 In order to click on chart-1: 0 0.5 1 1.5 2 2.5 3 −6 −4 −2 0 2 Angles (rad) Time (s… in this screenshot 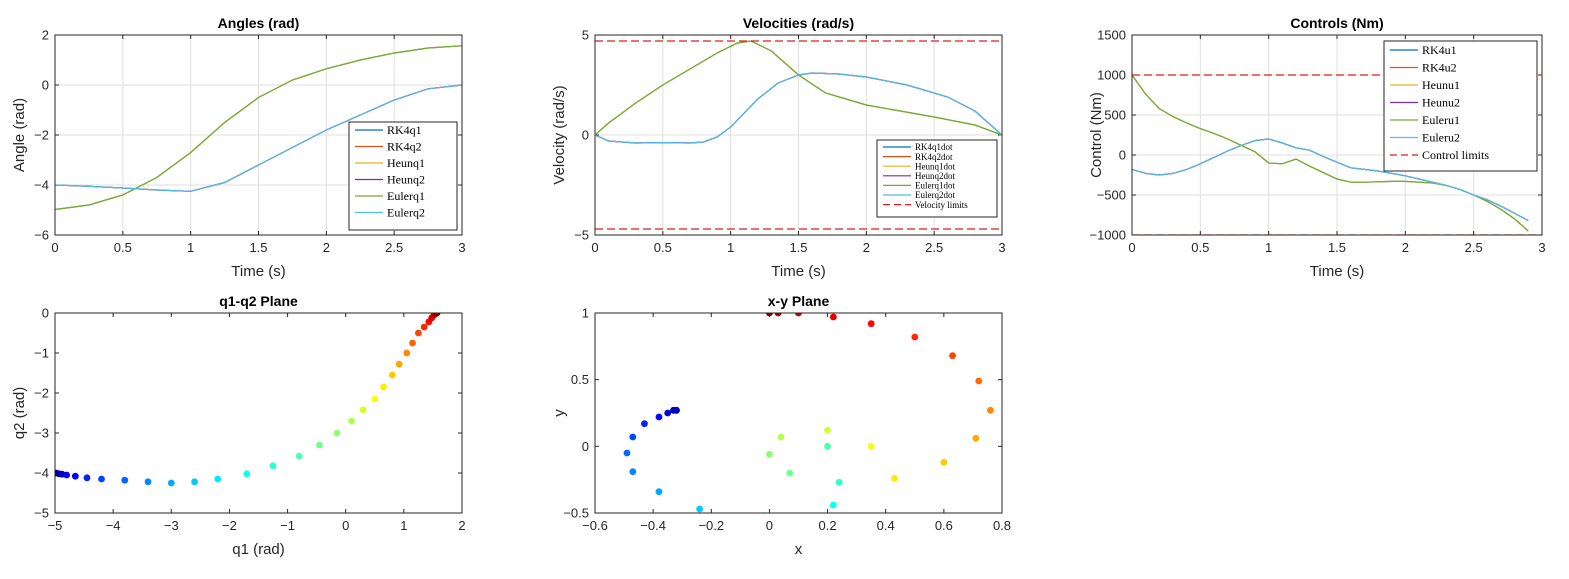, I will do `click(238, 147)`.